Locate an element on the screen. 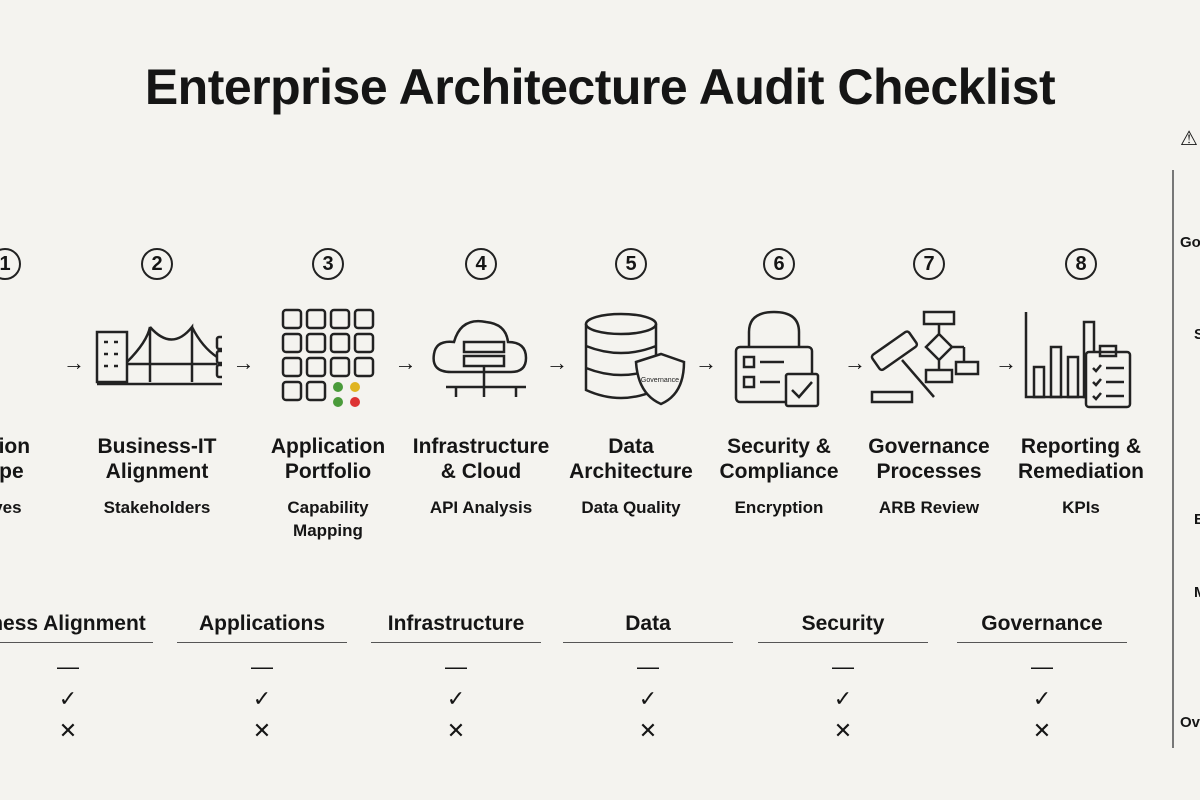  step-detail: API Analysis is located at coordinates (481, 507).